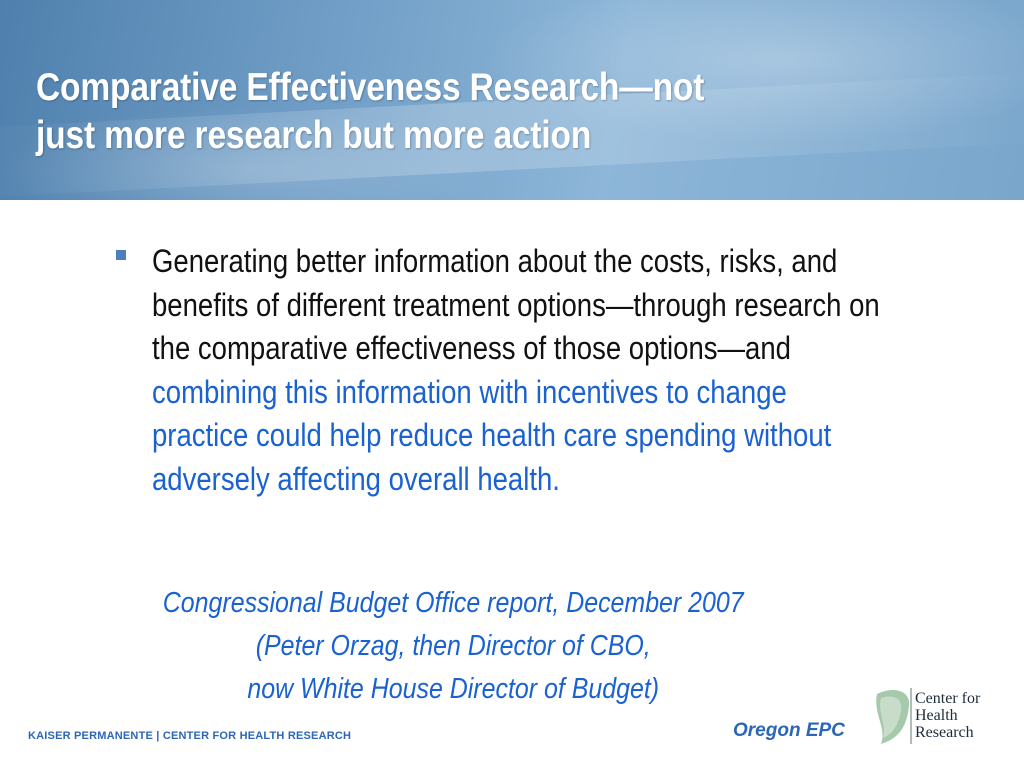  Describe the element at coordinates (121, 255) in the screenshot. I see `square-bullet-icon` at that location.